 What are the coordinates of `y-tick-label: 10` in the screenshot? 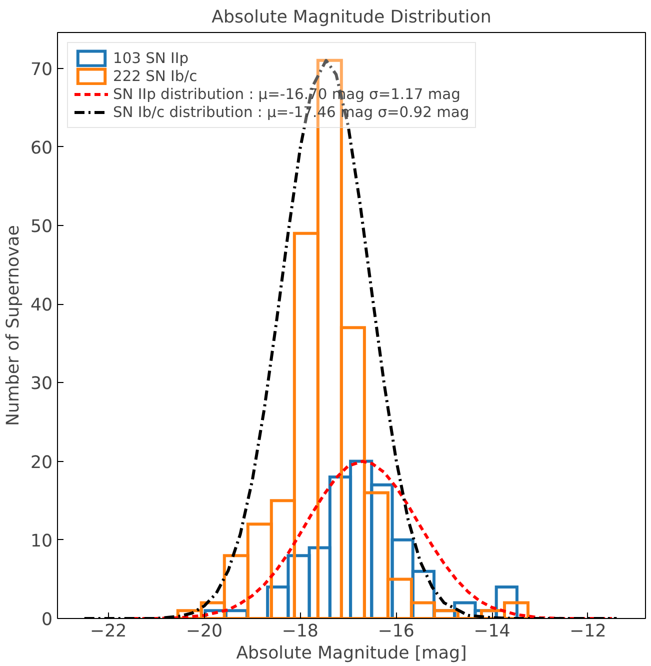 It's located at (41, 541).